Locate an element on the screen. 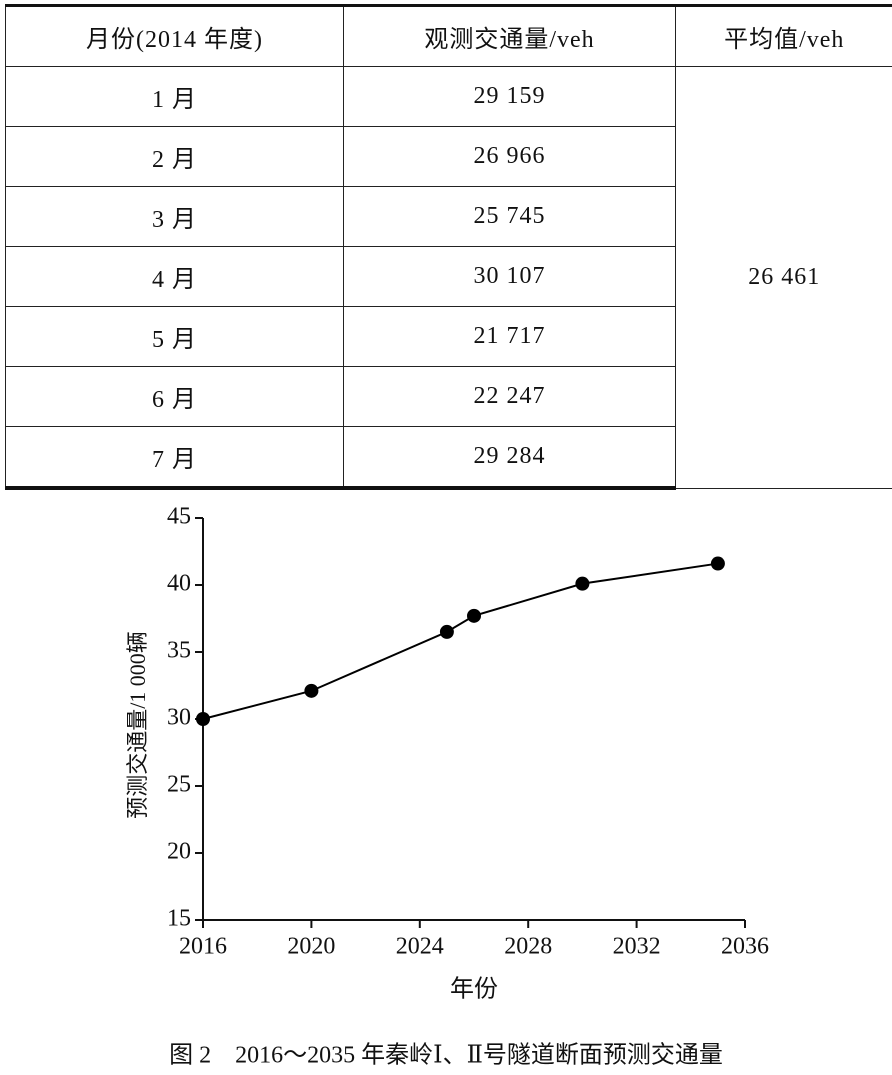 The width and height of the screenshot is (892, 1075). month-cell: 6 月 is located at coordinates (174, 396).